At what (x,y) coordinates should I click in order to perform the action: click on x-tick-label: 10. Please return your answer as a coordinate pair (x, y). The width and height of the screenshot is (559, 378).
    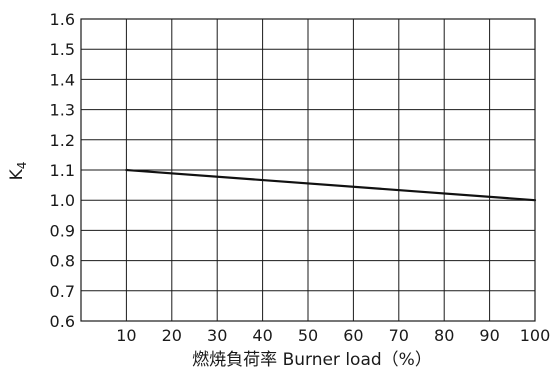
    Looking at the image, I should click on (126, 335).